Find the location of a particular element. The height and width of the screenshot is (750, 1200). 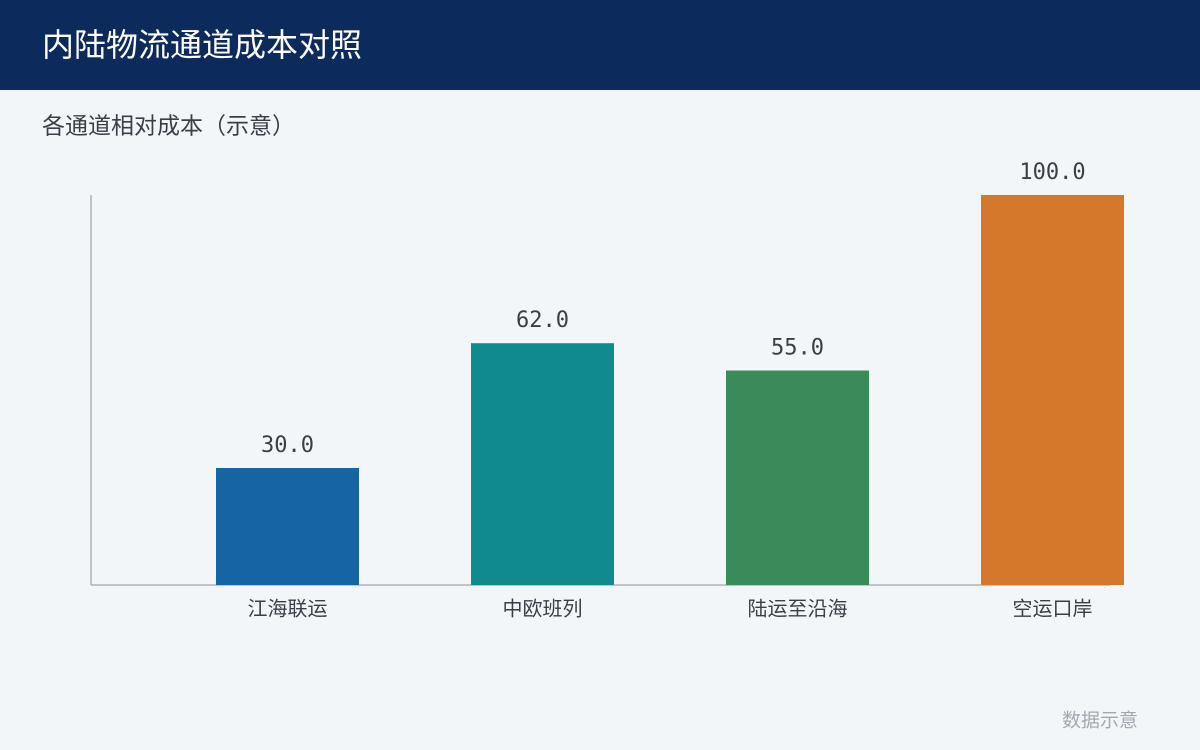

data-label: 100.0 is located at coordinates (1052, 172).